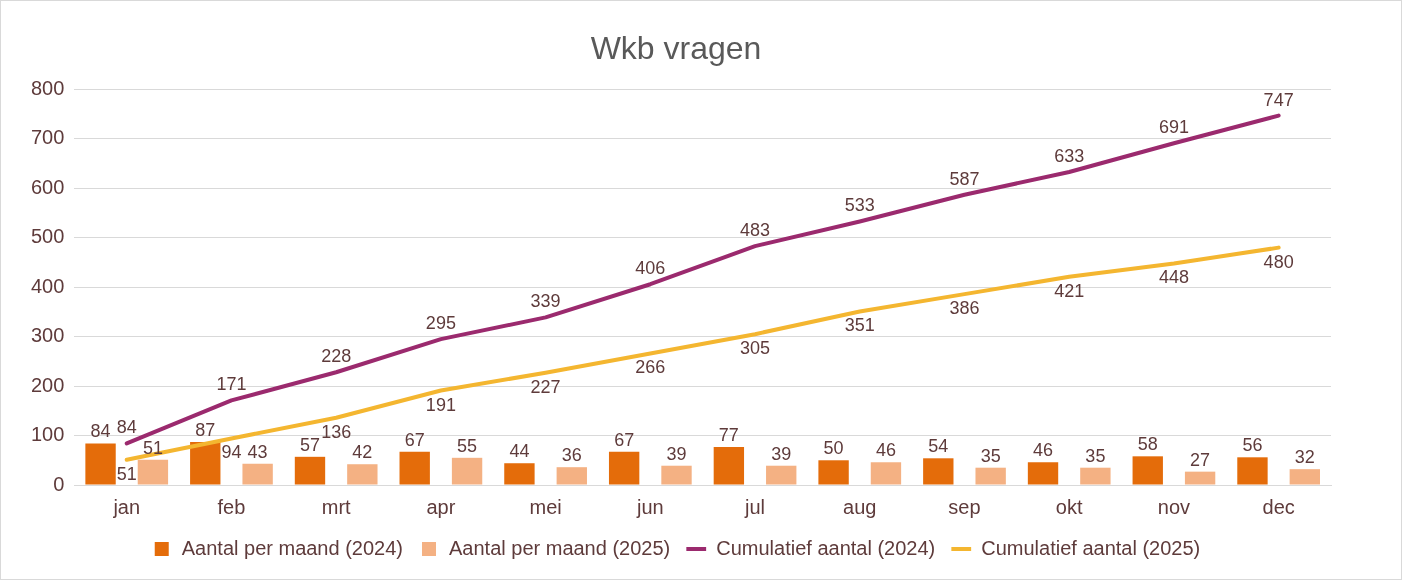  I want to click on data-label: 56, so click(1252, 445).